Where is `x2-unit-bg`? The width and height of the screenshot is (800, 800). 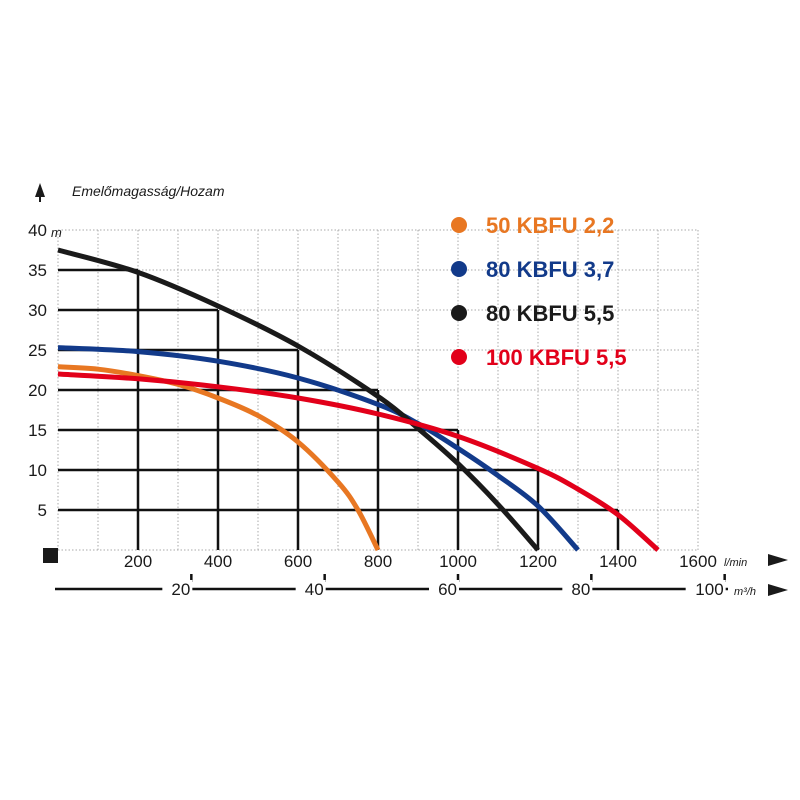
x2-unit-bg is located at coordinates (747, 589).